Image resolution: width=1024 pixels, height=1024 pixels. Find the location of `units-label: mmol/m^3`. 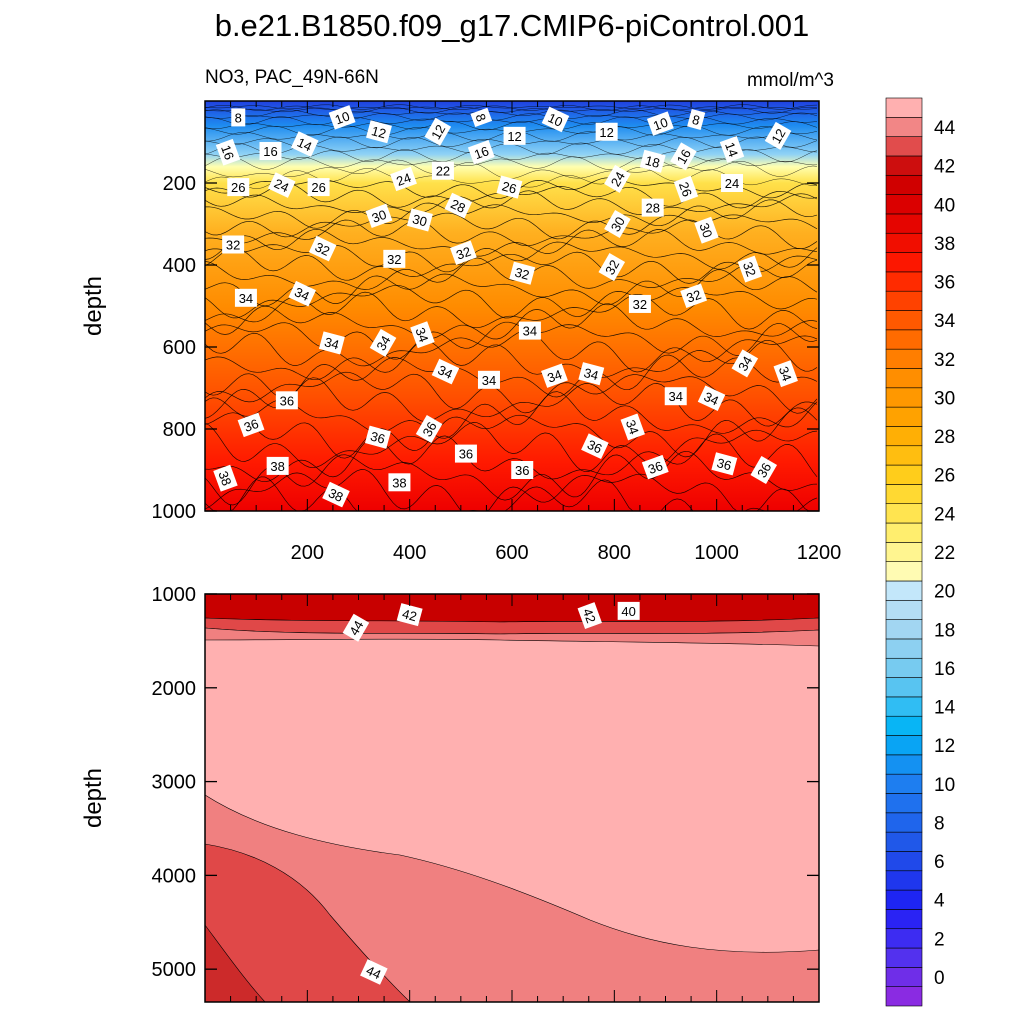

units-label: mmol/m^3 is located at coordinates (790, 80).